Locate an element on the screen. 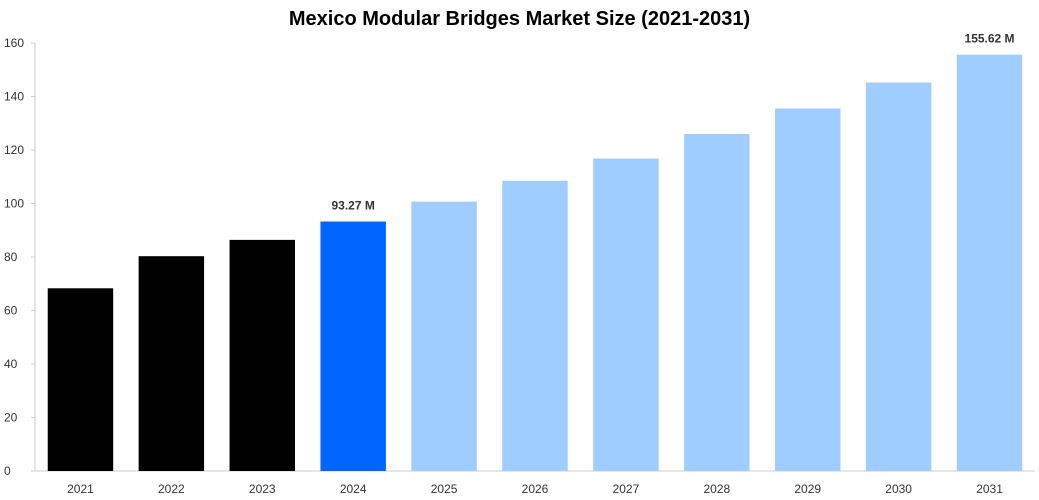  bar-2028 is located at coordinates (717, 302).